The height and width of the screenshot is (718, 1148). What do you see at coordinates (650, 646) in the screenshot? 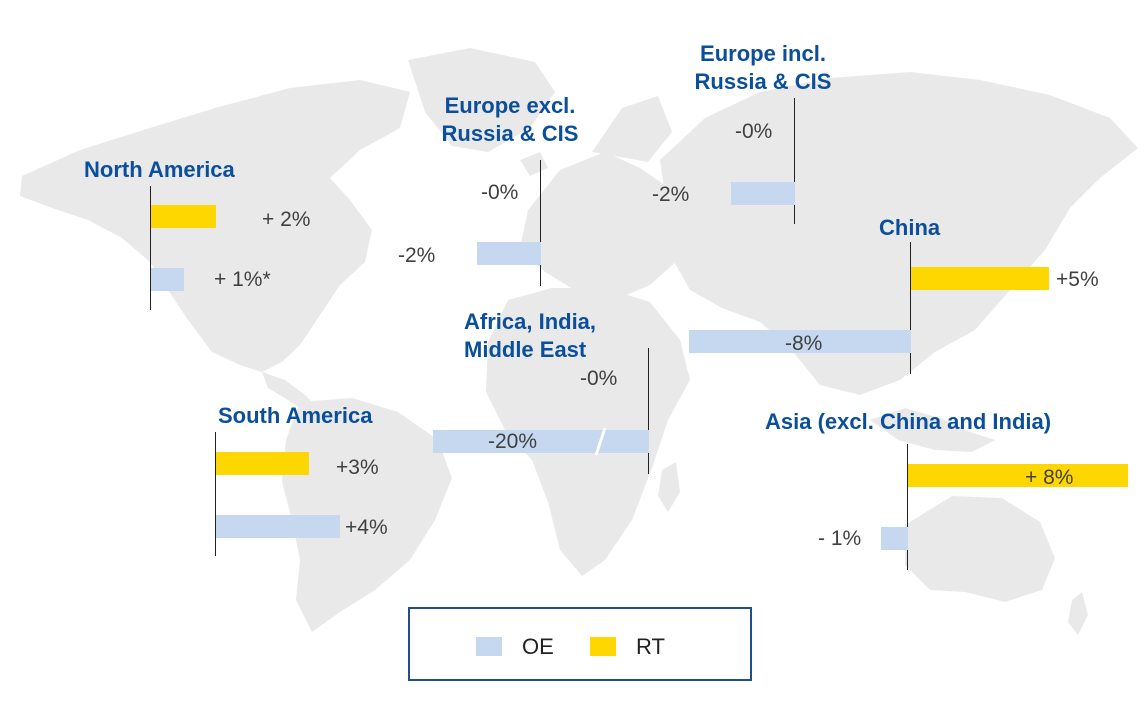
I see `legend-label-rt: RT` at bounding box center [650, 646].